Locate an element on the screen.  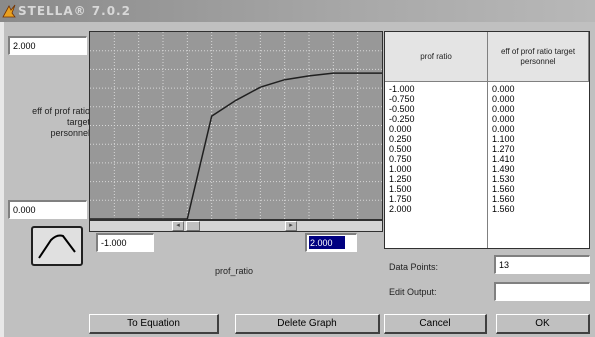
to-equation-button: To Equation is located at coordinates (154, 324).